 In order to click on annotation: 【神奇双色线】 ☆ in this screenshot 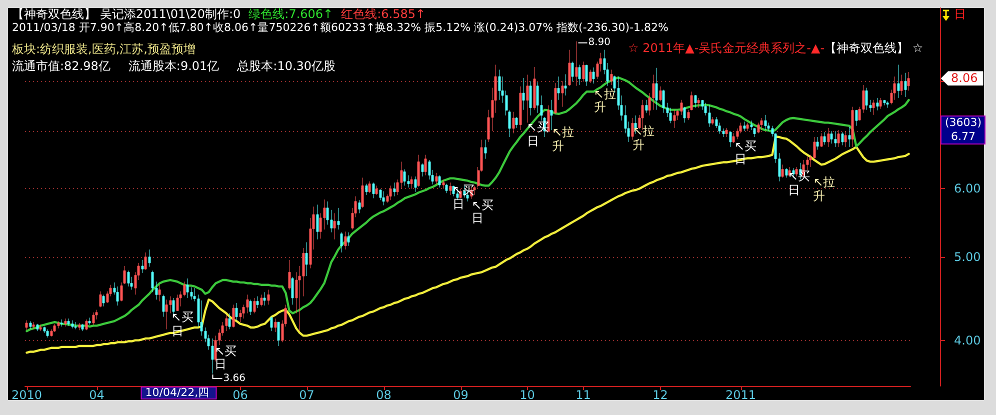, I will do `click(874, 48)`.